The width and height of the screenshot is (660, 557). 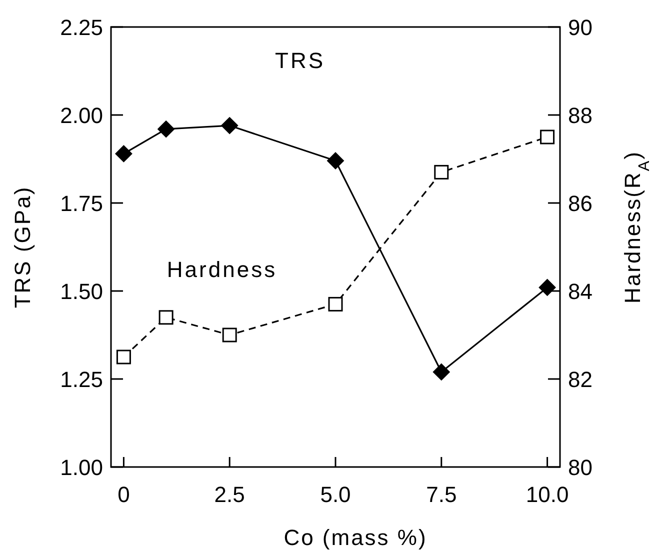 What do you see at coordinates (81, 291) in the screenshot?
I see `y-tick-label: 1.50` at bounding box center [81, 291].